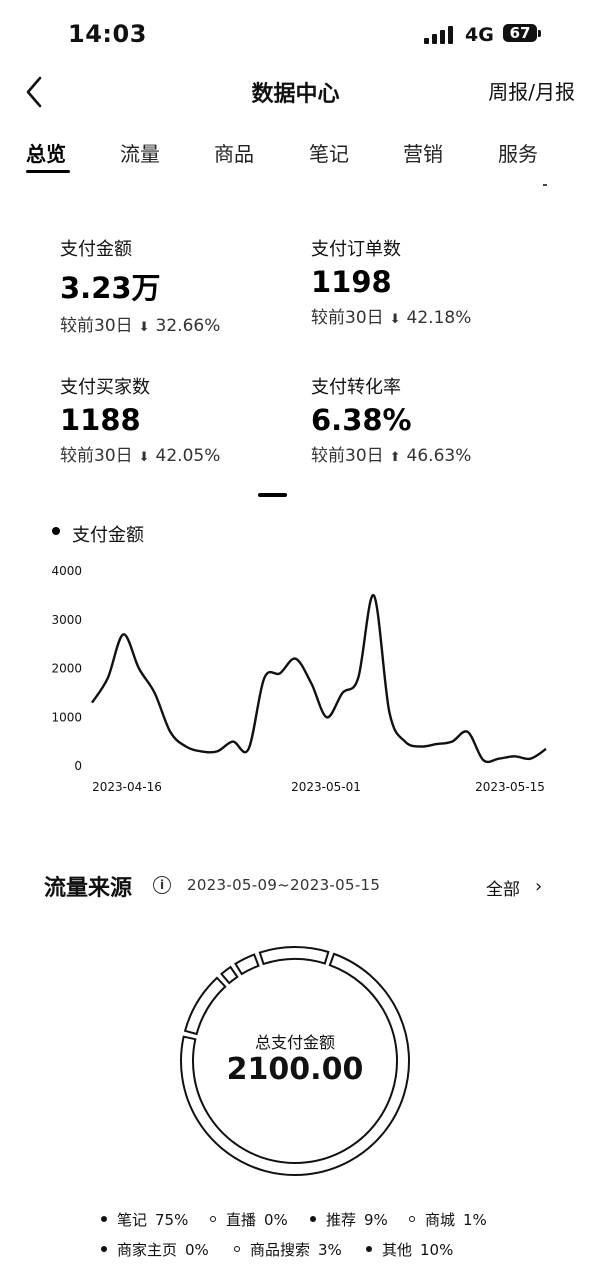  What do you see at coordinates (100, 420) in the screenshot?
I see `metric-value: 1188` at bounding box center [100, 420].